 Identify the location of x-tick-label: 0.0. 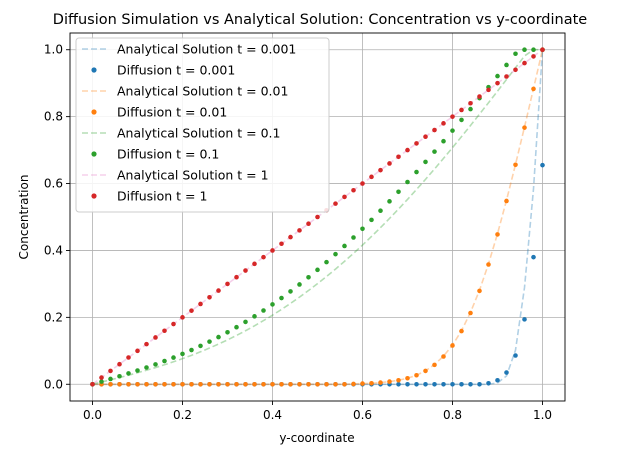
(92, 415).